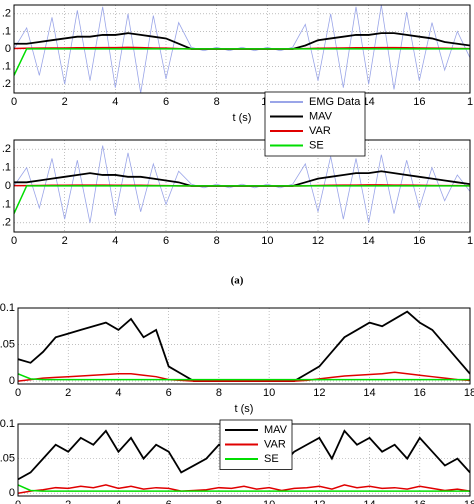  Describe the element at coordinates (237, 281) in the screenshot. I see `caption: (a)` at that location.